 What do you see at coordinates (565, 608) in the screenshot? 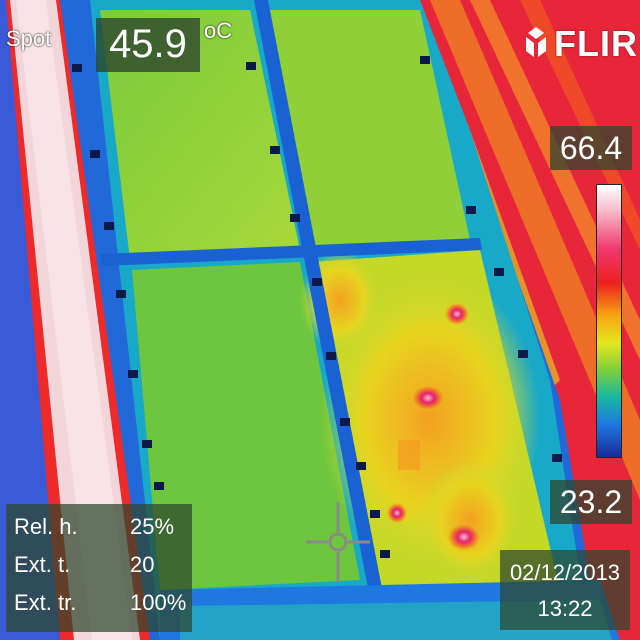
I see `capture-time: 13:22` at bounding box center [565, 608].